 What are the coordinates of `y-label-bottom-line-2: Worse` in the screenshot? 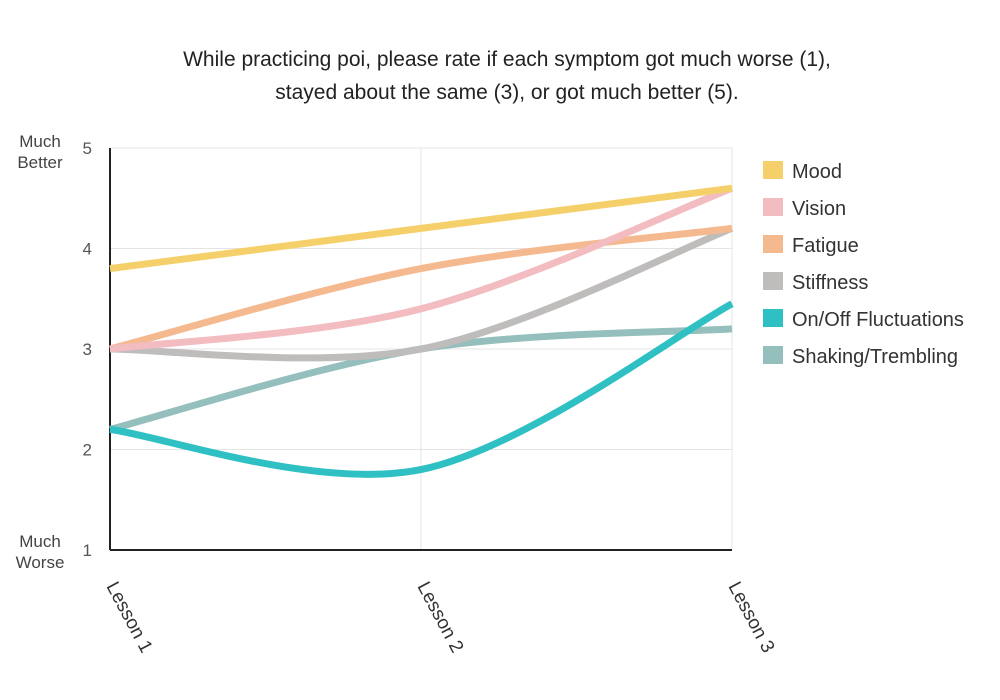 It's located at (40, 562).